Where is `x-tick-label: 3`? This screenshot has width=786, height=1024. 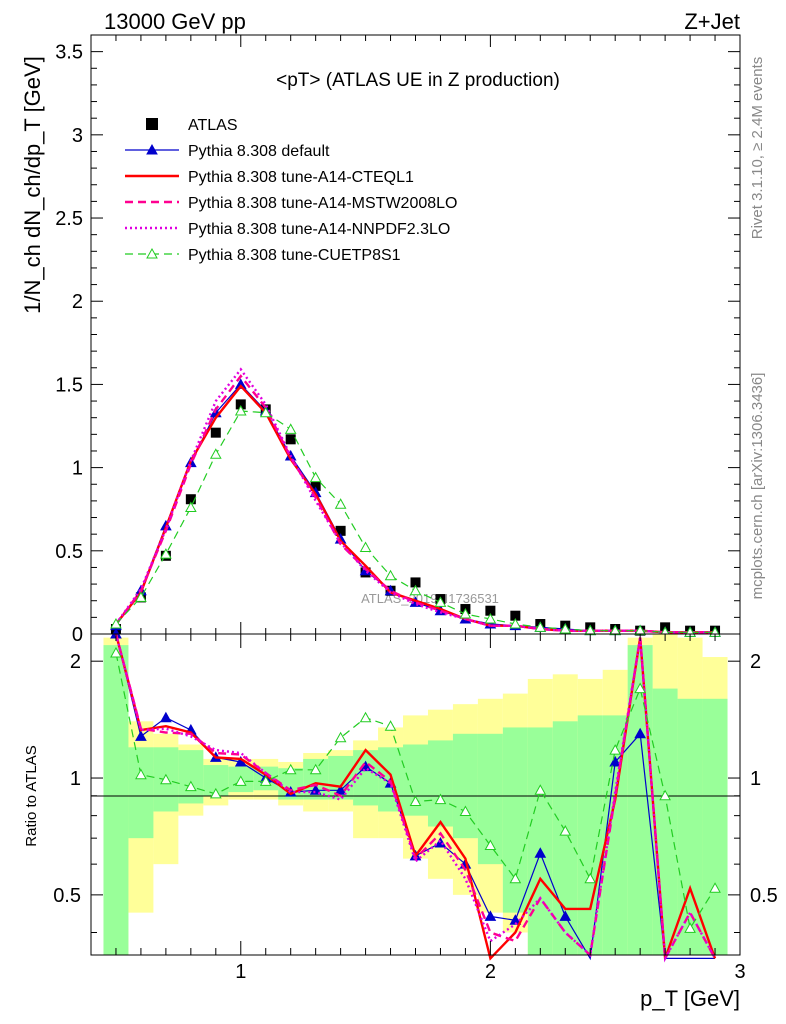
x-tick-label: 3 is located at coordinates (739, 972).